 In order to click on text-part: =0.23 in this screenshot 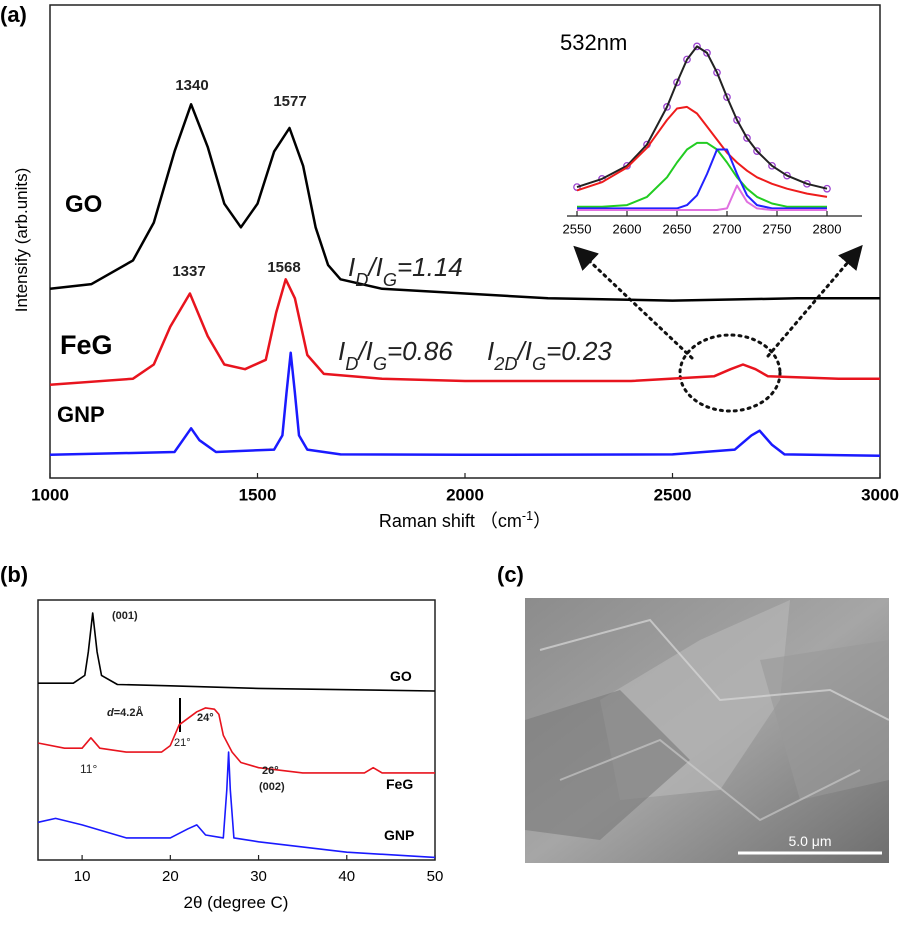, I will do `click(579, 351)`.